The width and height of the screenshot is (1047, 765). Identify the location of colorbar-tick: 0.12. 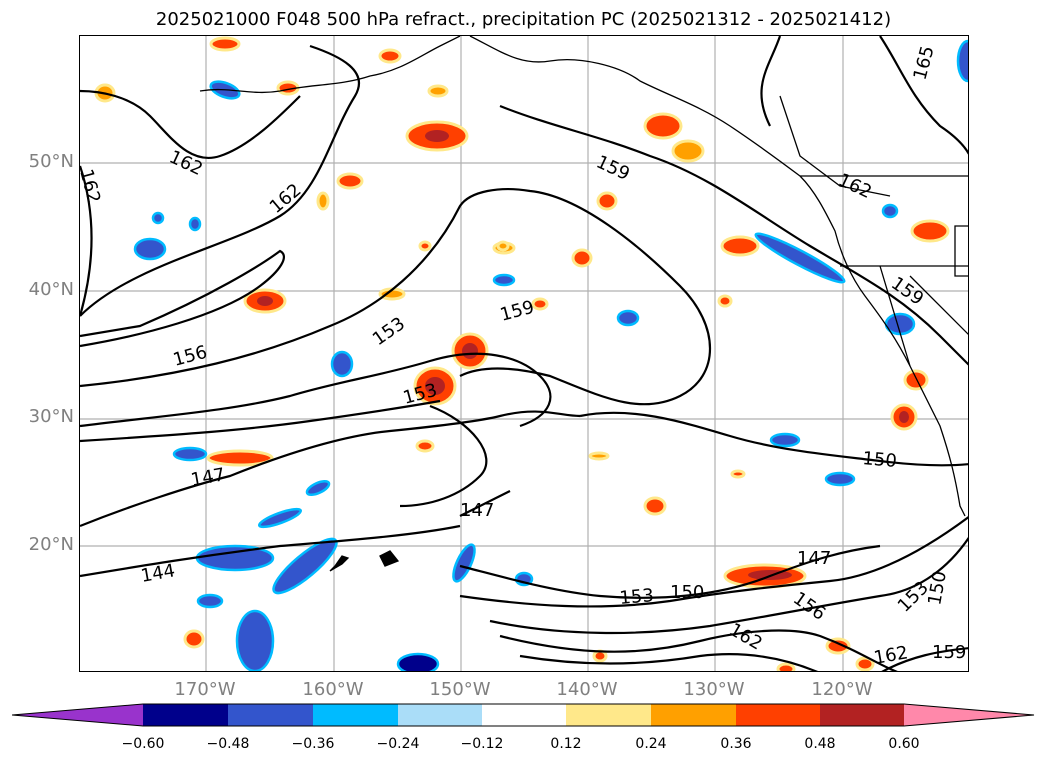
(566, 744).